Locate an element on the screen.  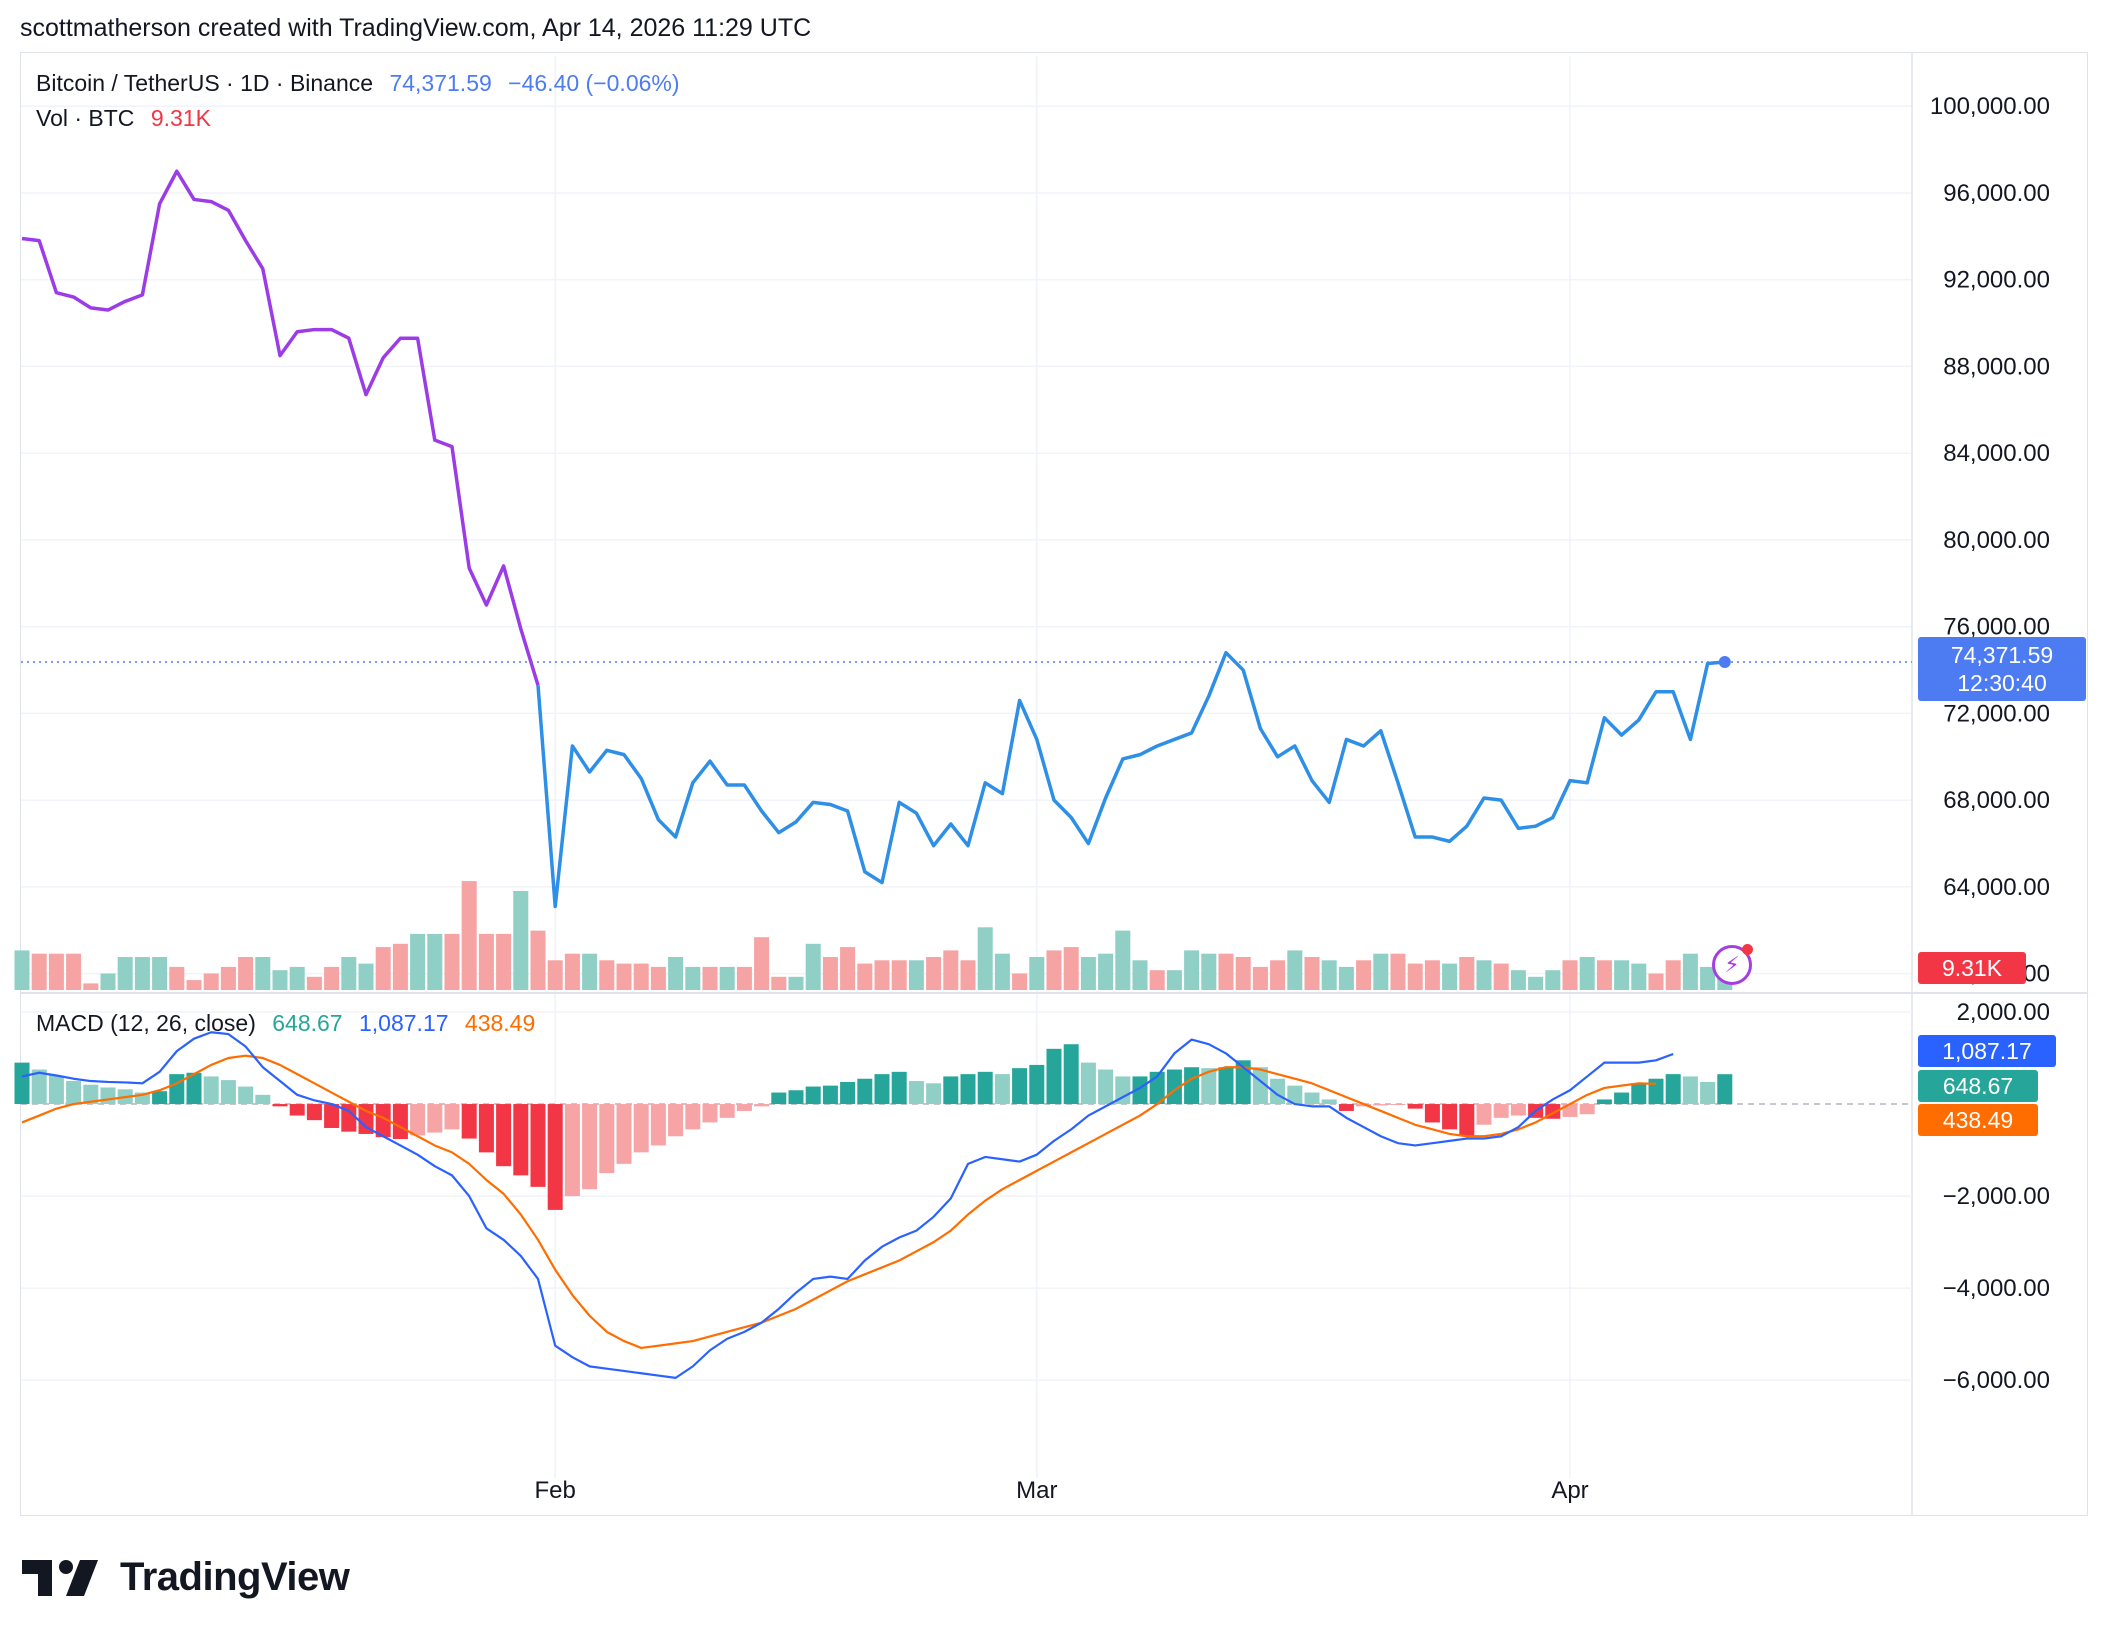
price-tick-label: 80,000.00 is located at coordinates (1996, 540).